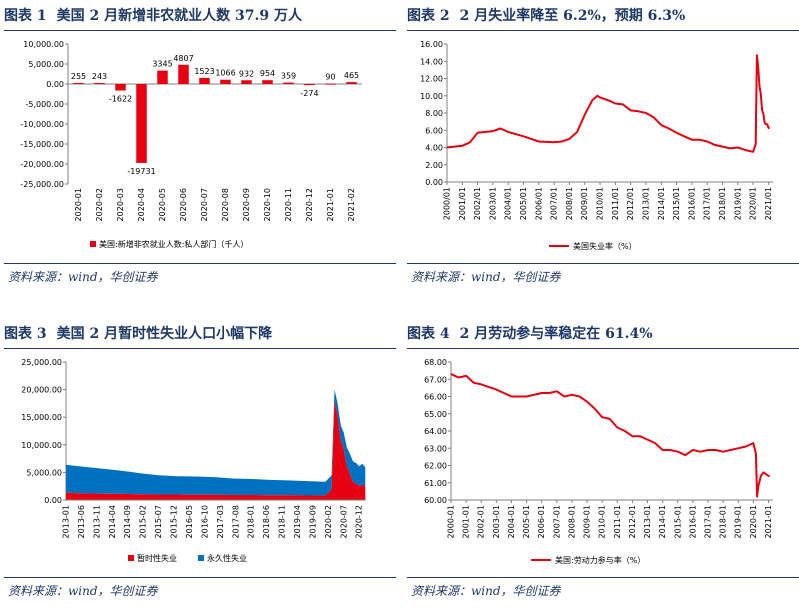 The height and width of the screenshot is (608, 799). What do you see at coordinates (481, 521) in the screenshot?
I see `chart-4-x-tick-label: 2002-01` at bounding box center [481, 521].